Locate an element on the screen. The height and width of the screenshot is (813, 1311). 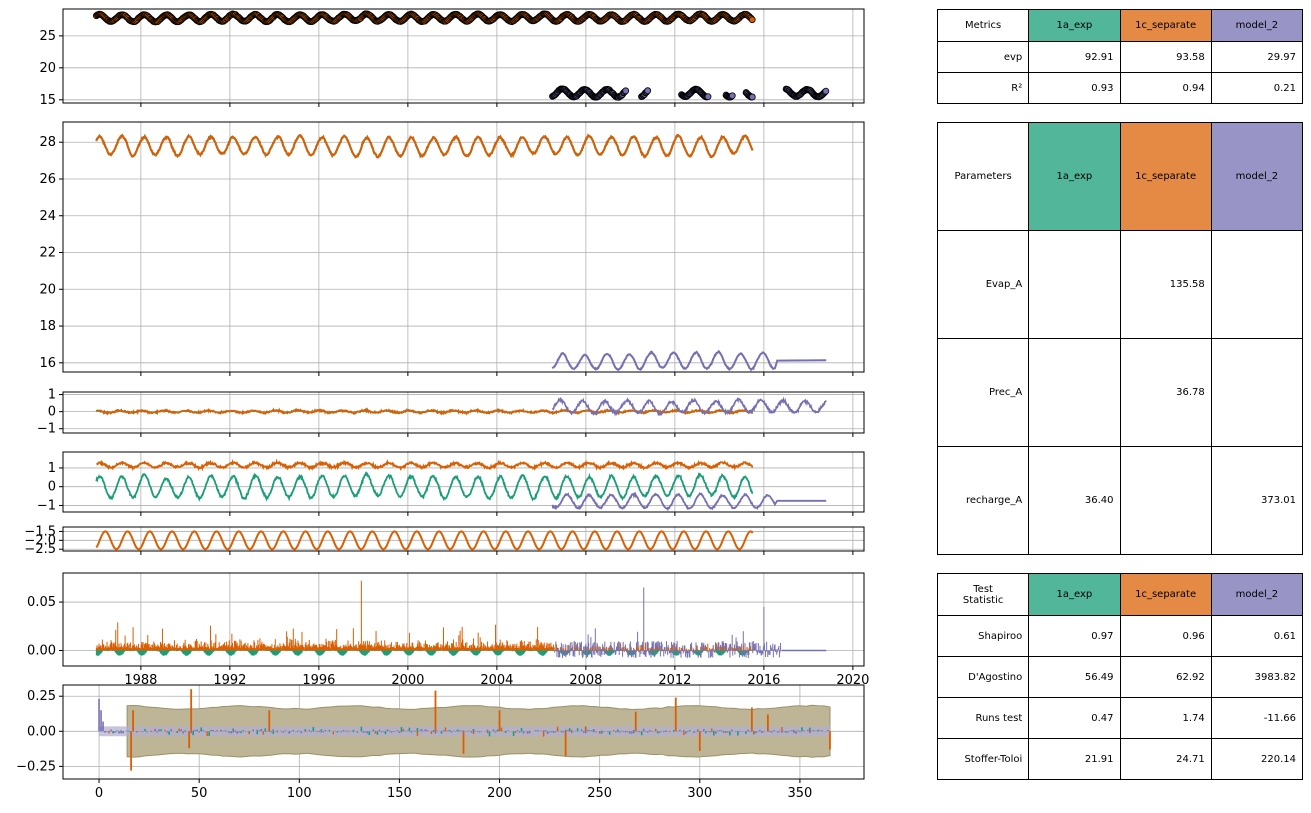
x-tick-label: 2012 is located at coordinates (674, 680).